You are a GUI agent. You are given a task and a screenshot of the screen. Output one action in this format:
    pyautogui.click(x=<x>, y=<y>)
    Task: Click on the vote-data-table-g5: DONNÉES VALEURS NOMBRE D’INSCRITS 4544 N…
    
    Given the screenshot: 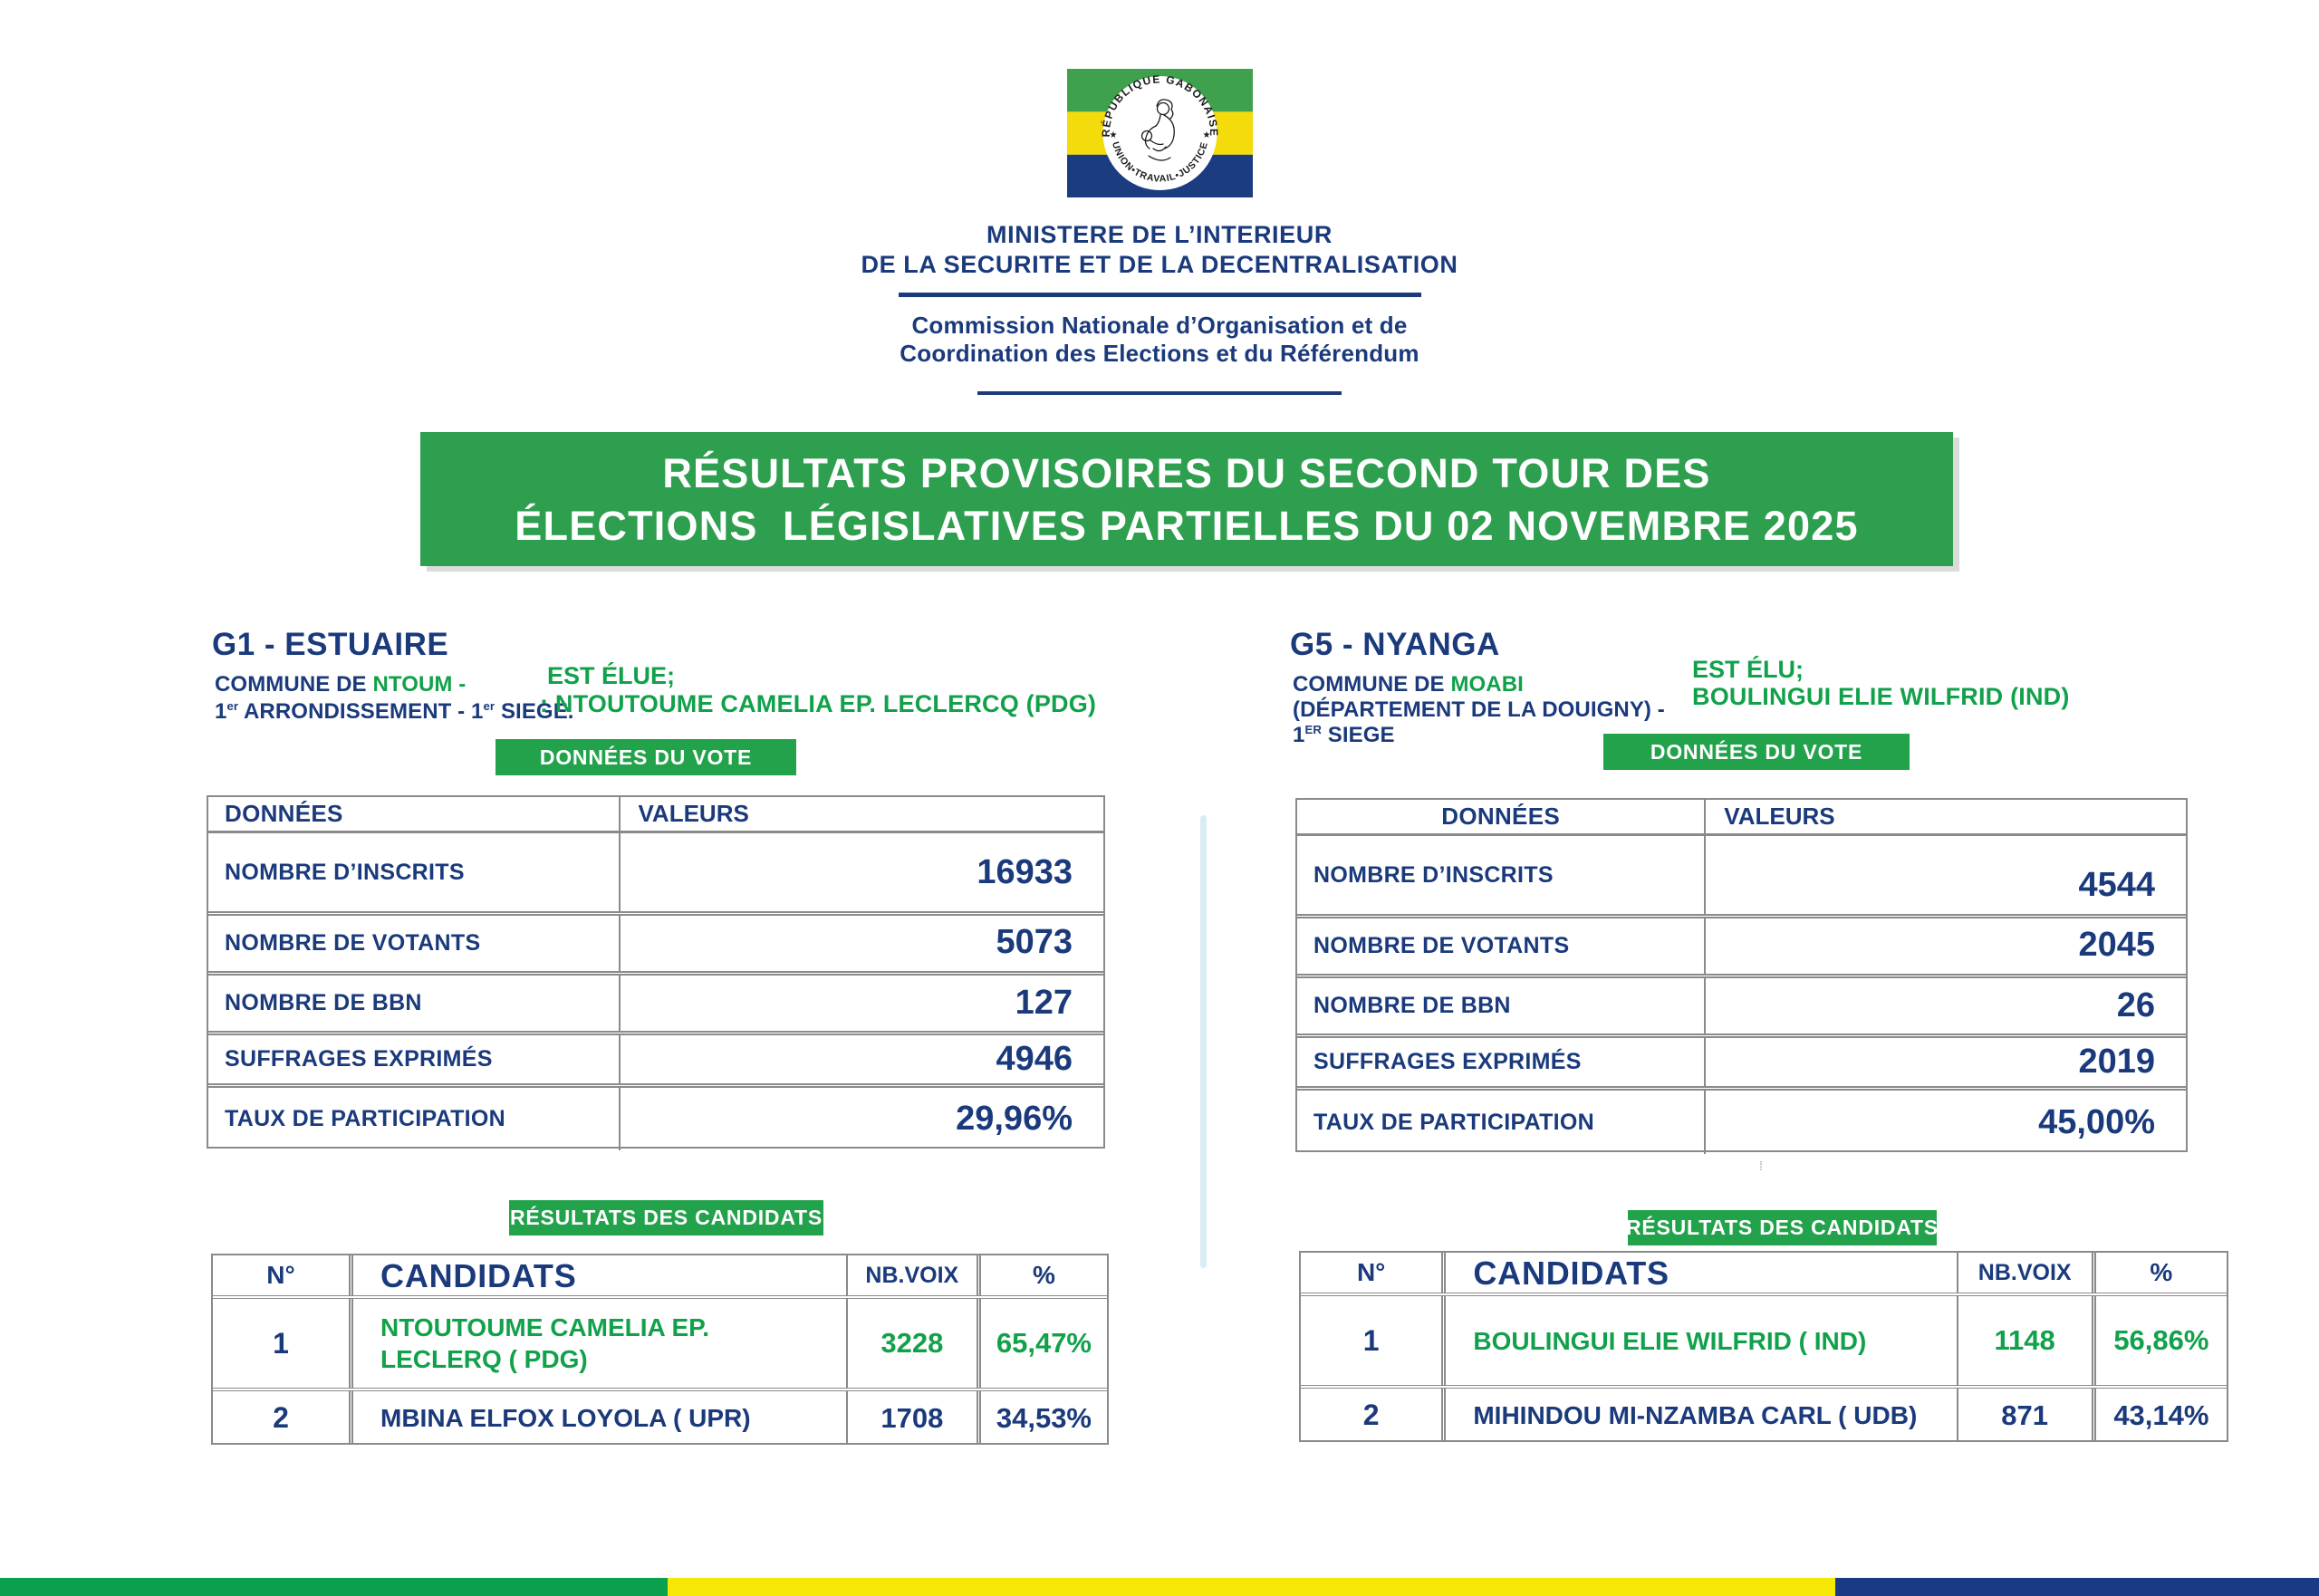 What is the action you would take?
    pyautogui.click(x=1741, y=976)
    